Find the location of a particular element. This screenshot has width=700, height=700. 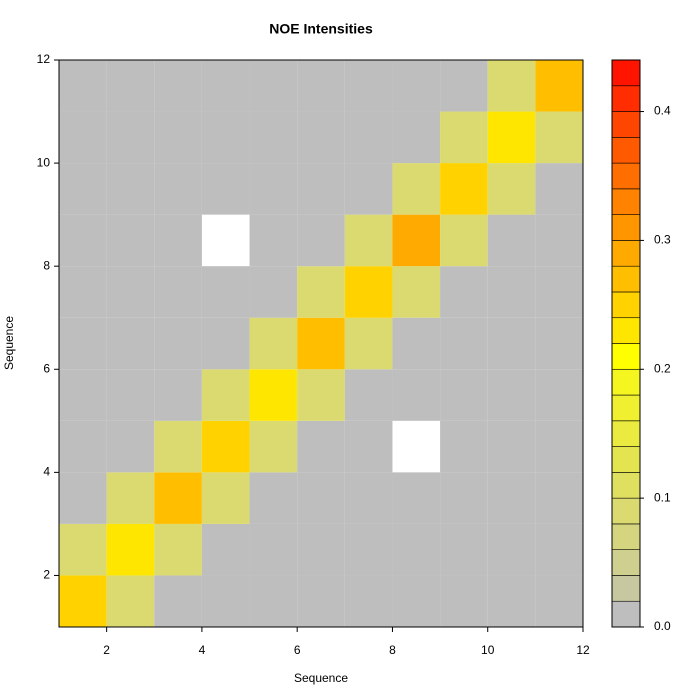

y-tick-label: 4 is located at coordinates (46, 472).